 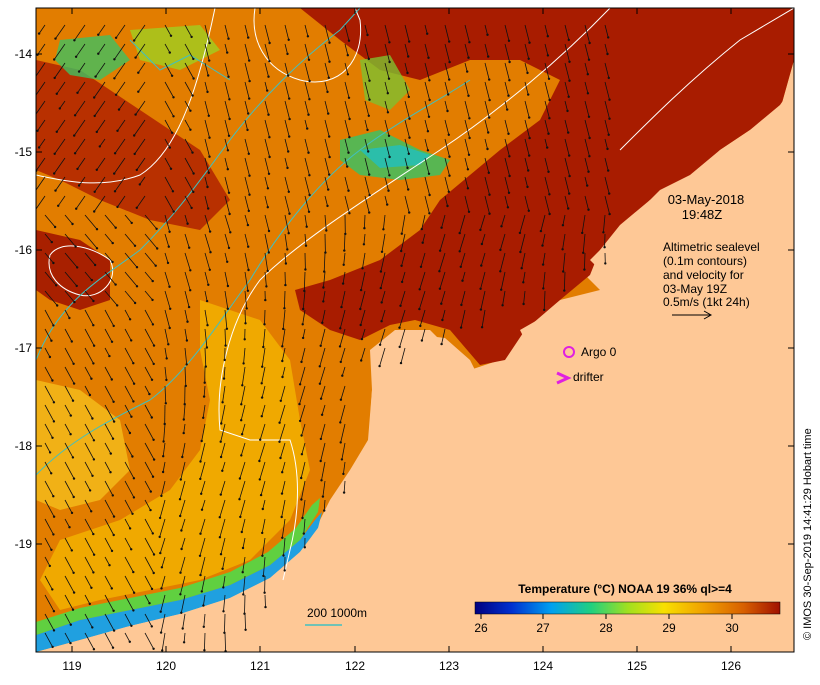 I want to click on annotation-time: 19:48Z, so click(x=702, y=214).